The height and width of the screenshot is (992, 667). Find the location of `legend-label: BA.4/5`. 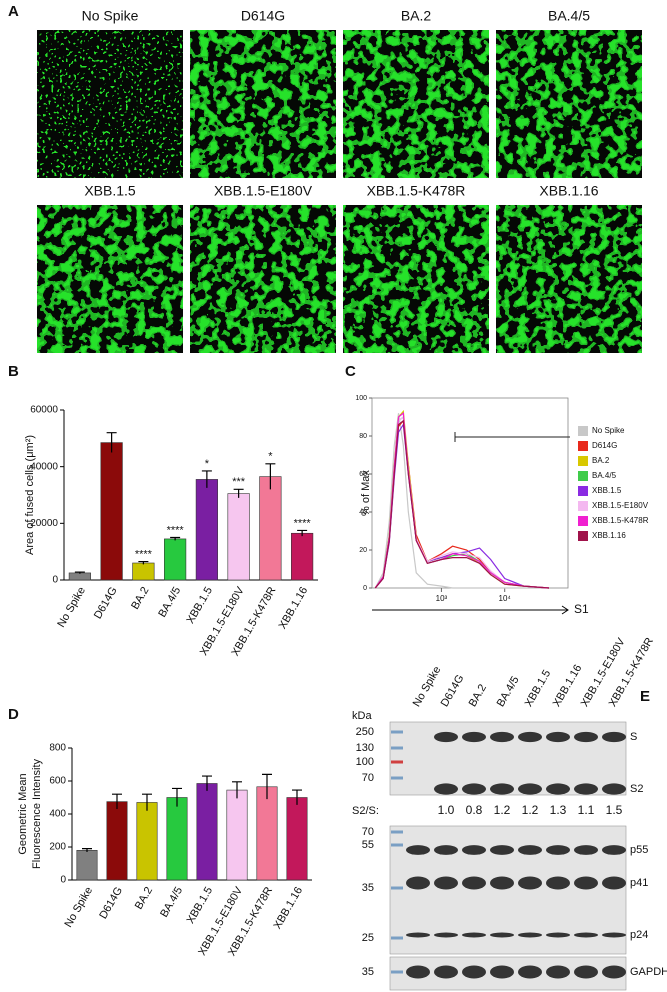

legend-label: BA.4/5 is located at coordinates (604, 475).